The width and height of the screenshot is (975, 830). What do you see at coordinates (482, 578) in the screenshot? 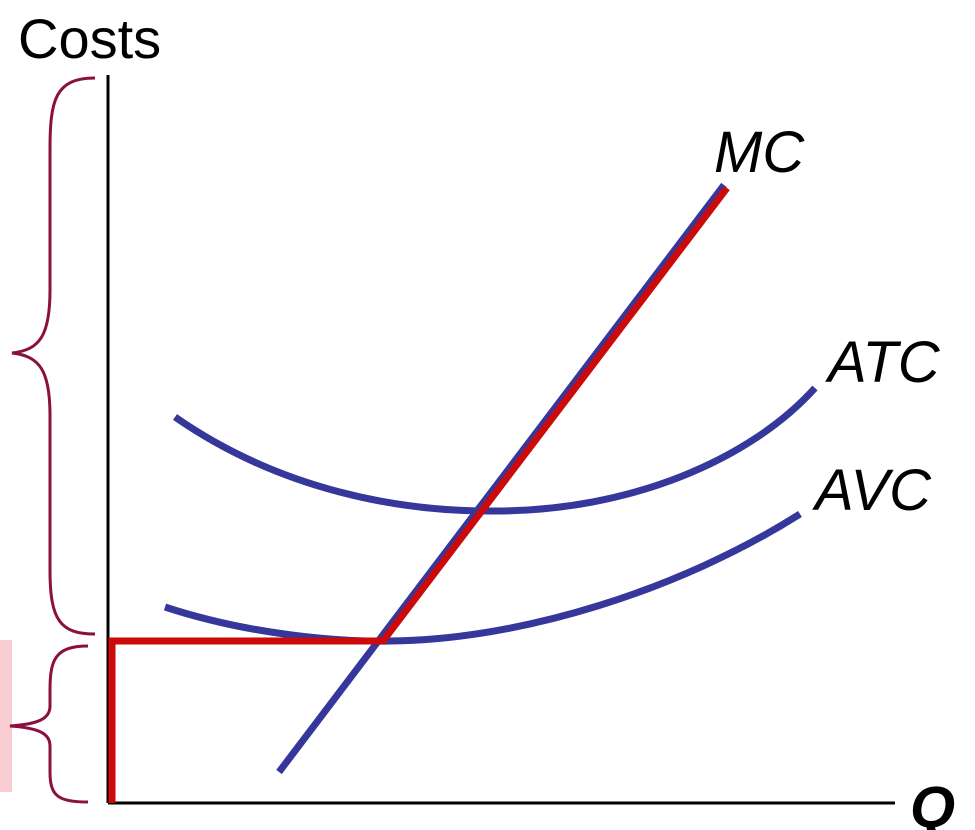
I see `avc-curve` at bounding box center [482, 578].